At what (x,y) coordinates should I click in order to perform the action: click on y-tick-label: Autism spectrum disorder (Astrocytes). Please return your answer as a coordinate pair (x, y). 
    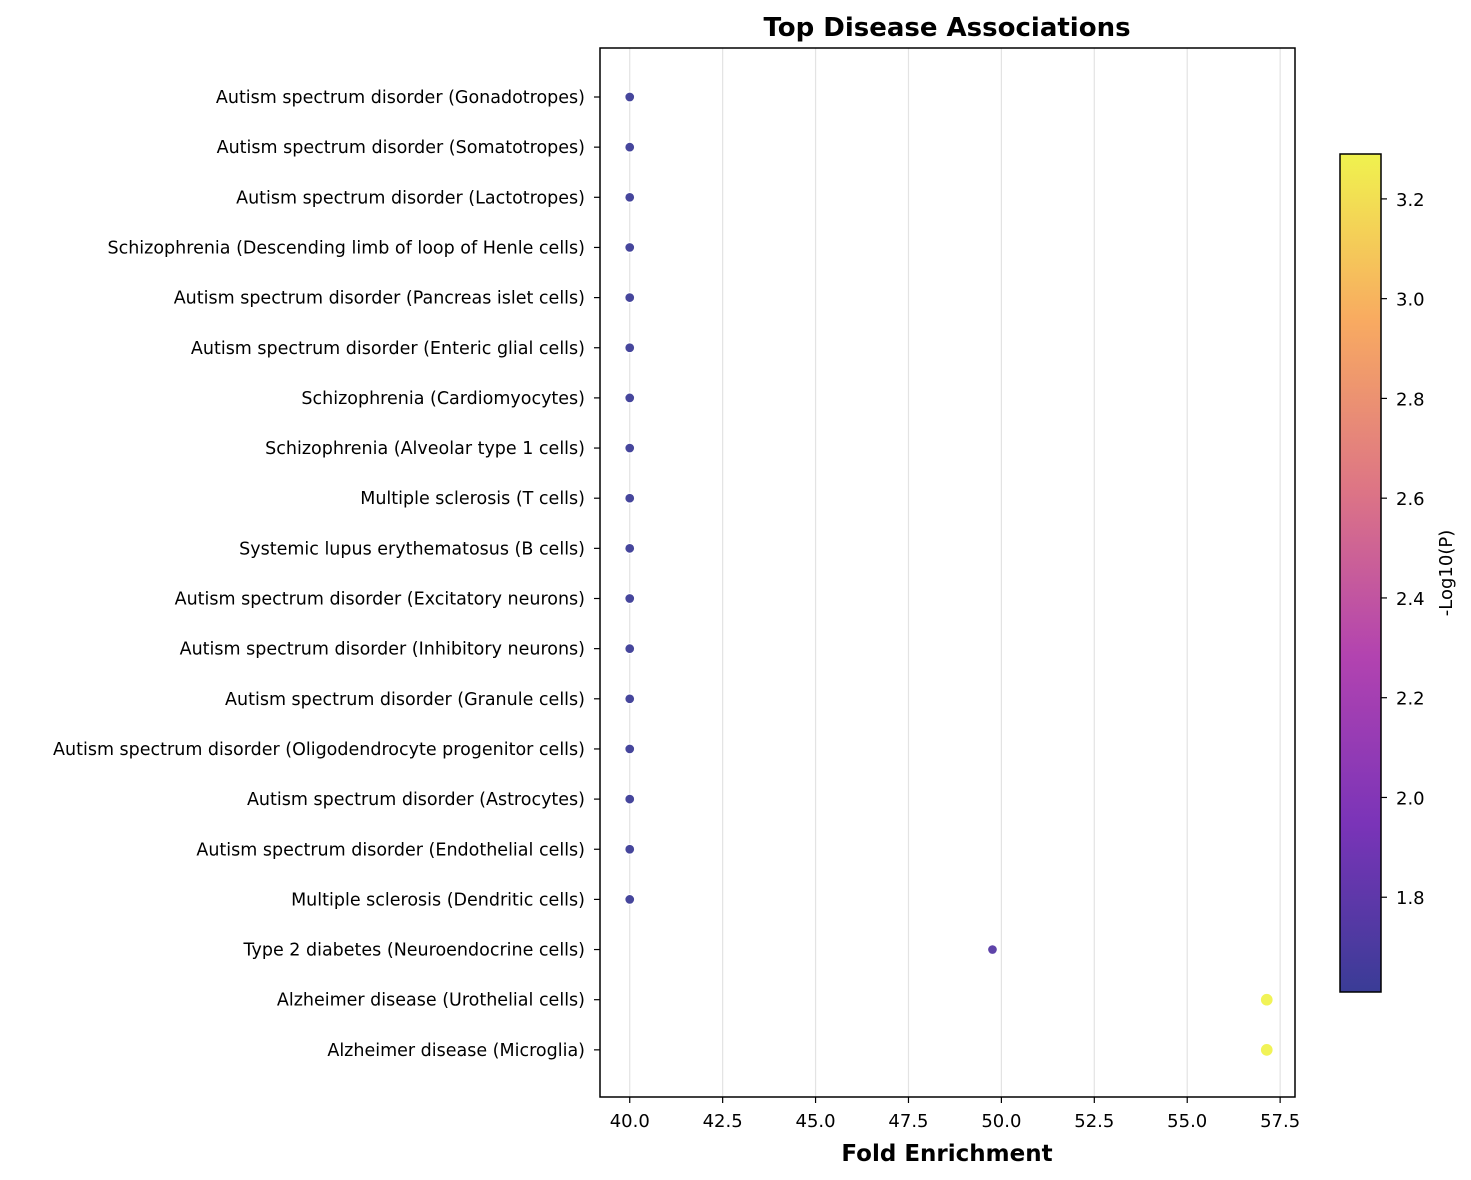
    Looking at the image, I should click on (416, 800).